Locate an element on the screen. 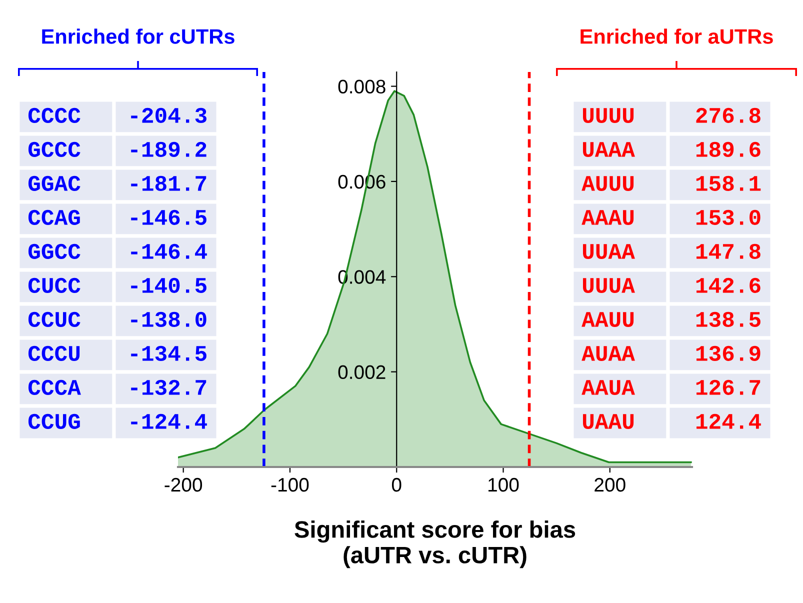 This screenshot has width=803, height=603. category-label: GGAC is located at coordinates (54, 183).